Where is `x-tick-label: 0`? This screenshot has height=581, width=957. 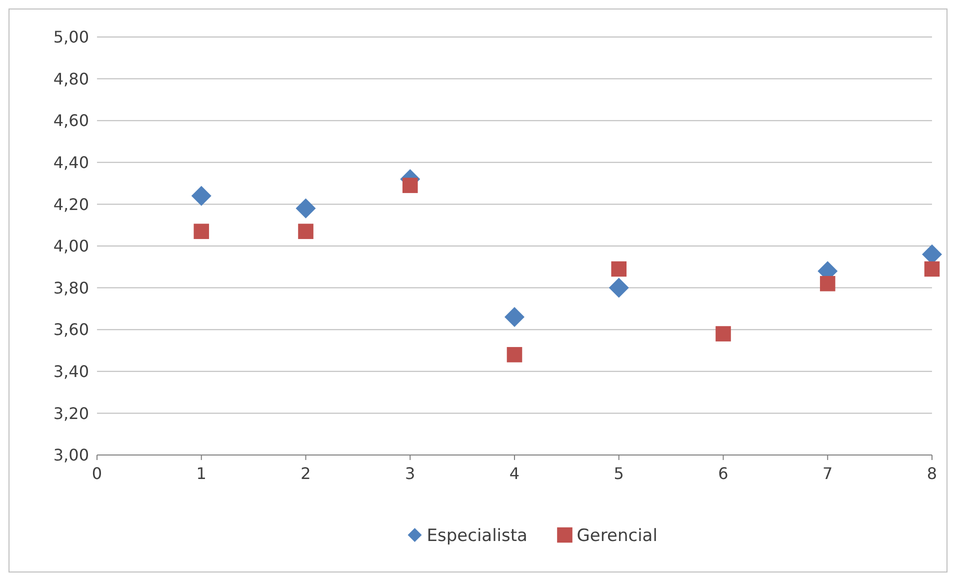
x-tick-label: 0 is located at coordinates (97, 473).